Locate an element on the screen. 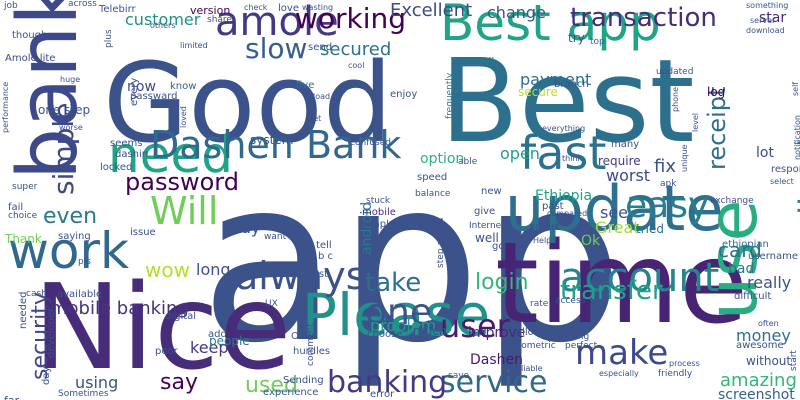 This screenshot has width=800, height=400. word-especially: especially is located at coordinates (619, 373).